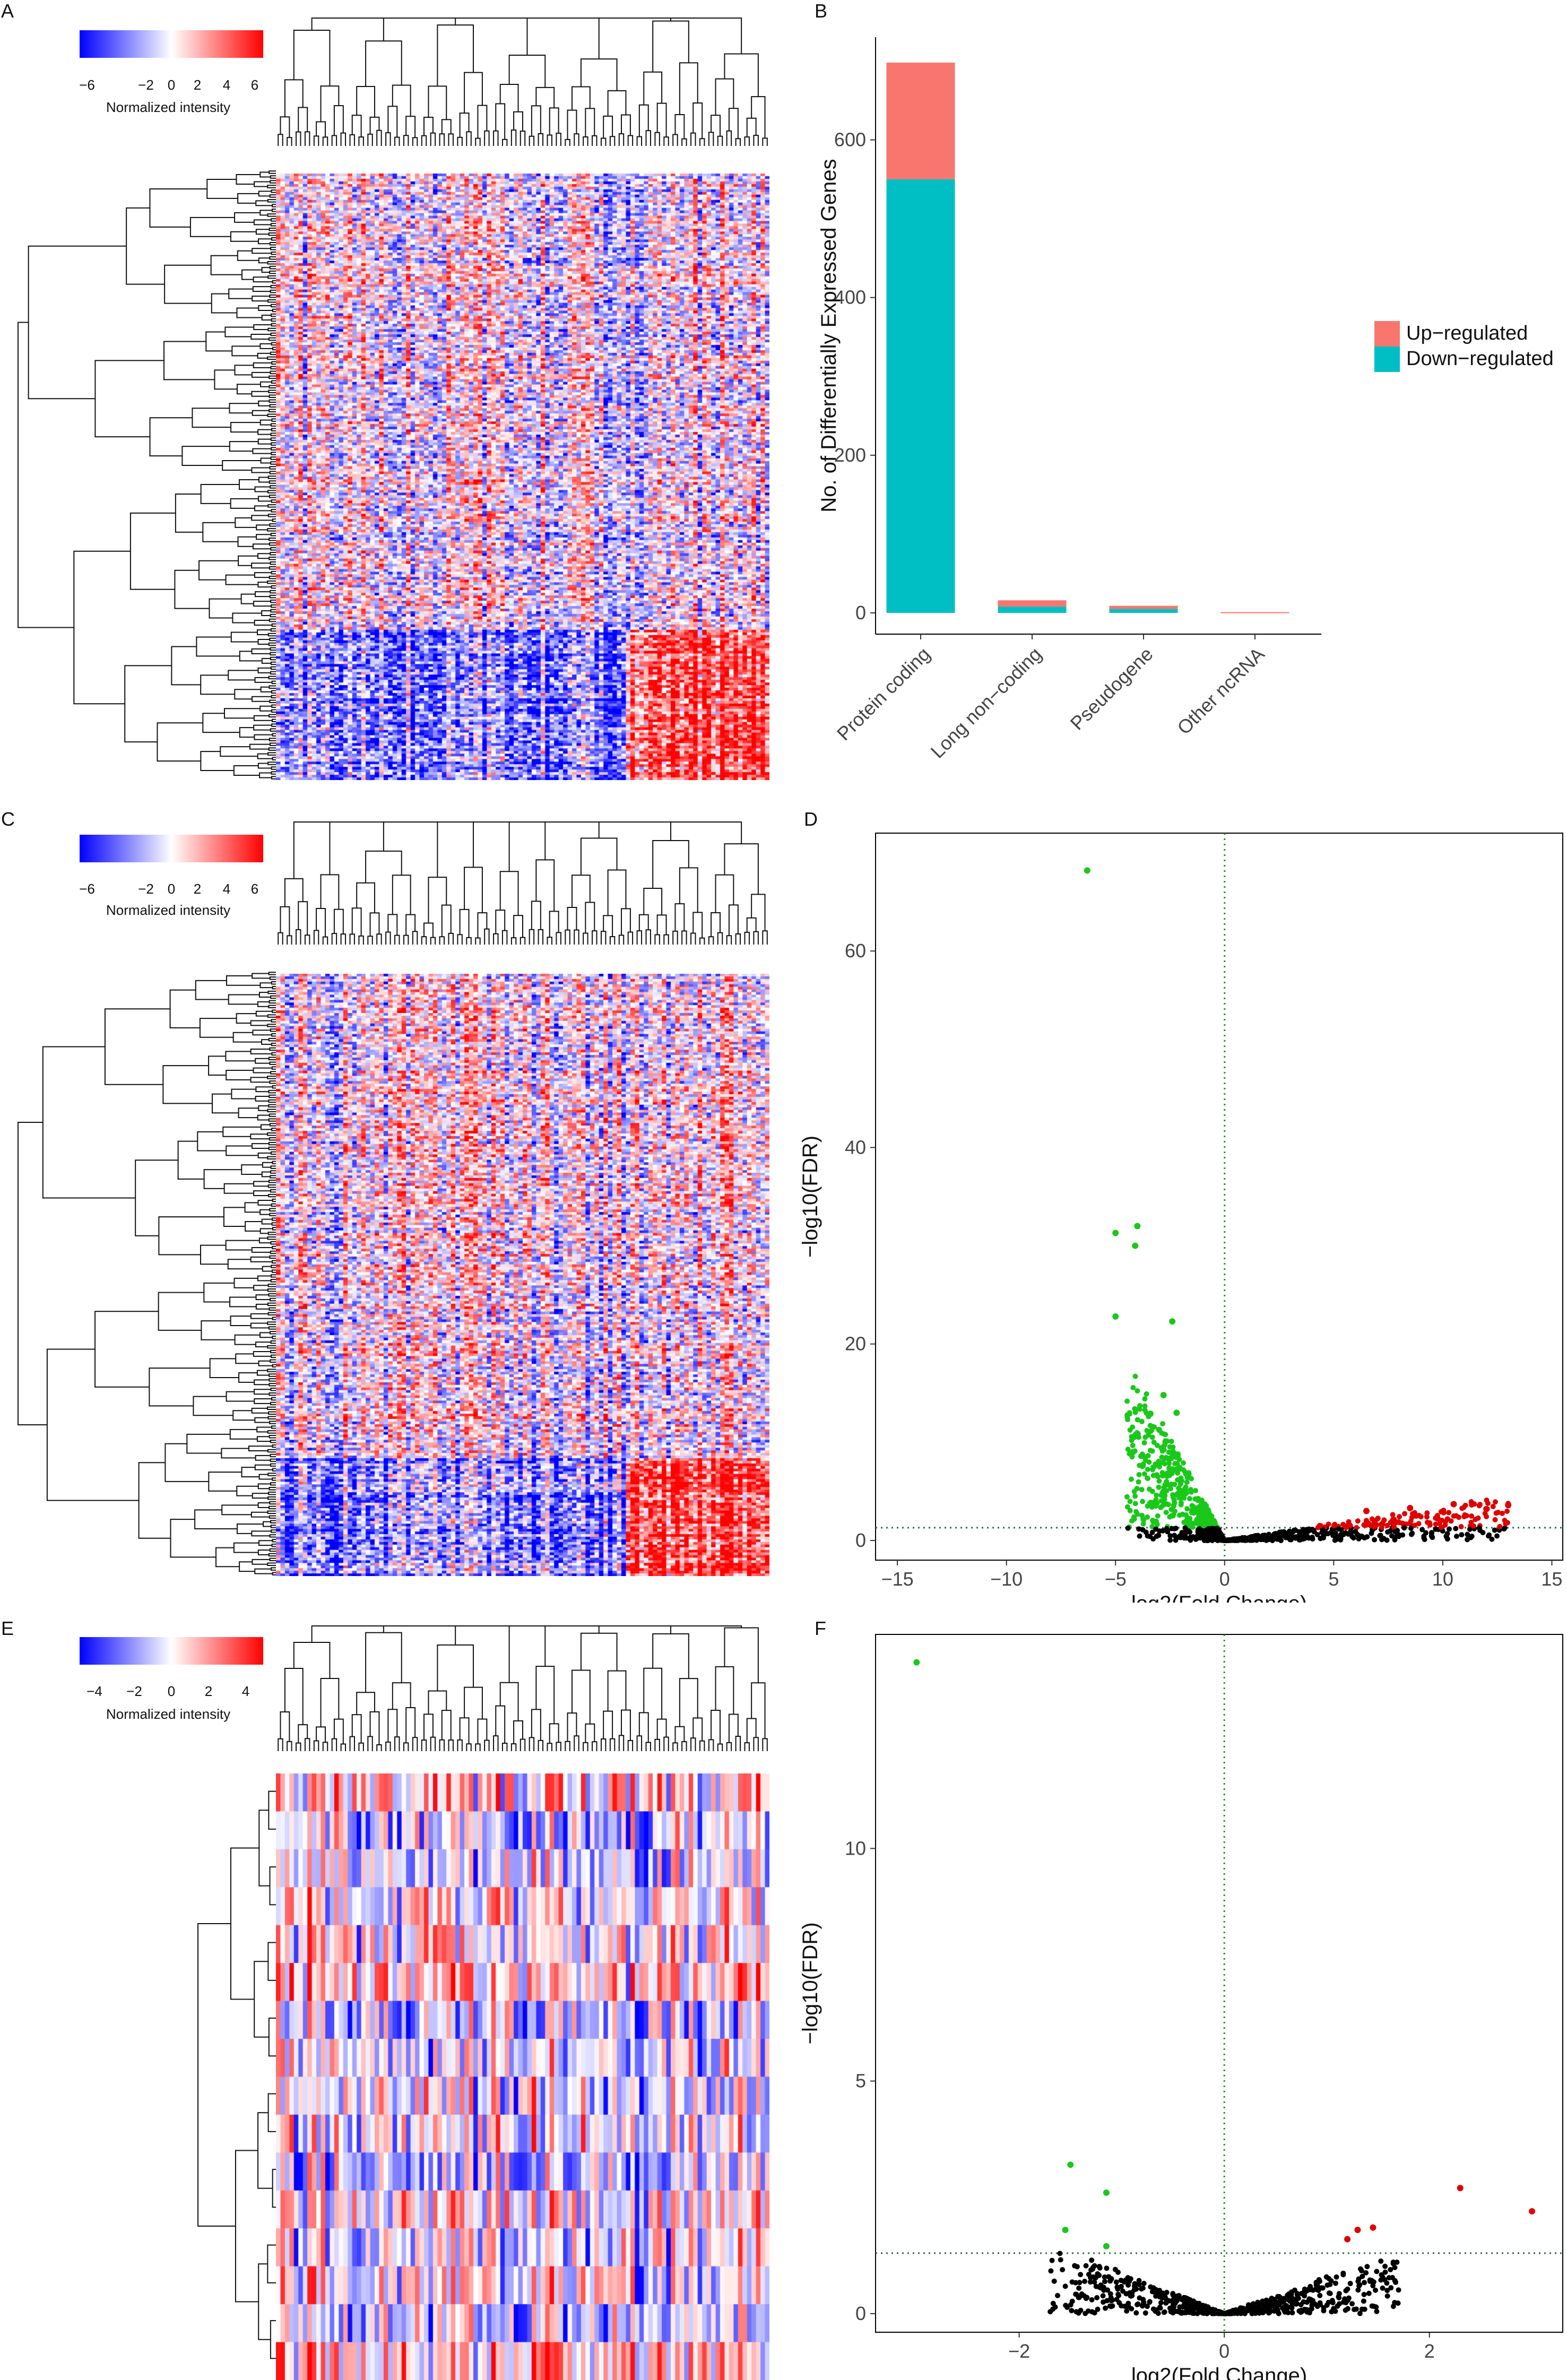  I want to click on row-dendrogram-e, so click(236, 2074).